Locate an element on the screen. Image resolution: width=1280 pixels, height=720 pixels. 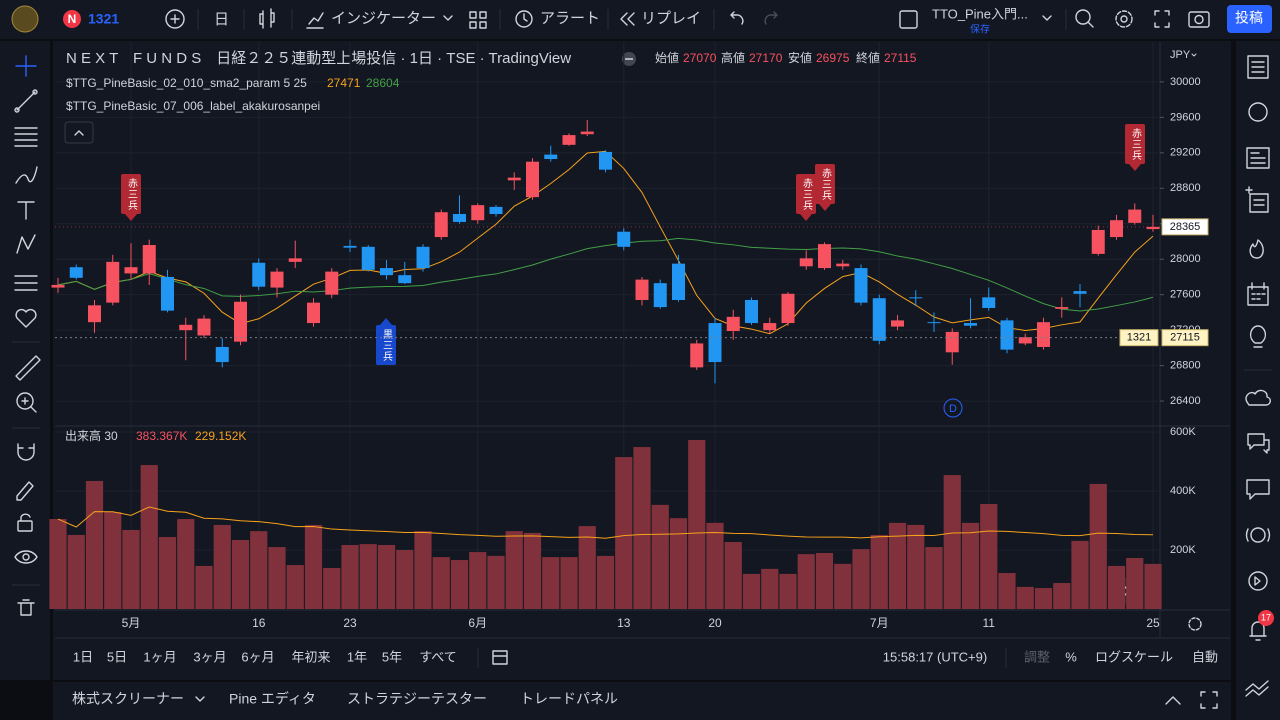
layout-icon is located at coordinates (478, 20).